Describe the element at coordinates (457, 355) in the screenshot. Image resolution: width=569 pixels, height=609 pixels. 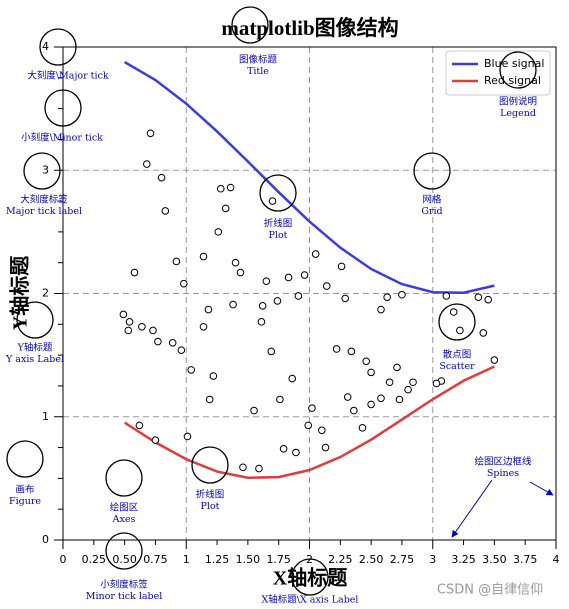
I see `annotation-text: 散点图` at that location.